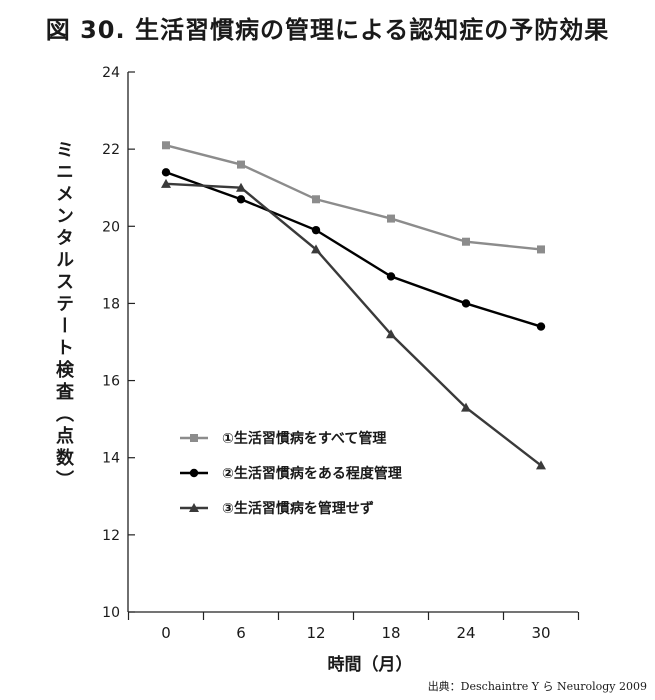 The image size is (655, 700). I want to click on legend-label: ②生活習慣病をある程度管理, so click(312, 473).